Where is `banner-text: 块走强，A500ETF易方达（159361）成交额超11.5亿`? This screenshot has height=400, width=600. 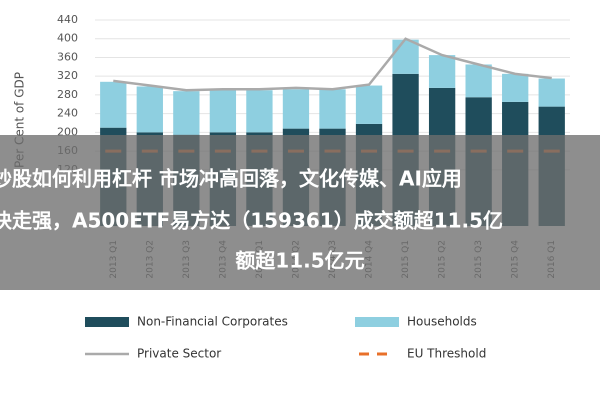
banner-text: 块走强，A500ETF易方达（159361）成交额超11.5亿 is located at coordinates (251, 221).